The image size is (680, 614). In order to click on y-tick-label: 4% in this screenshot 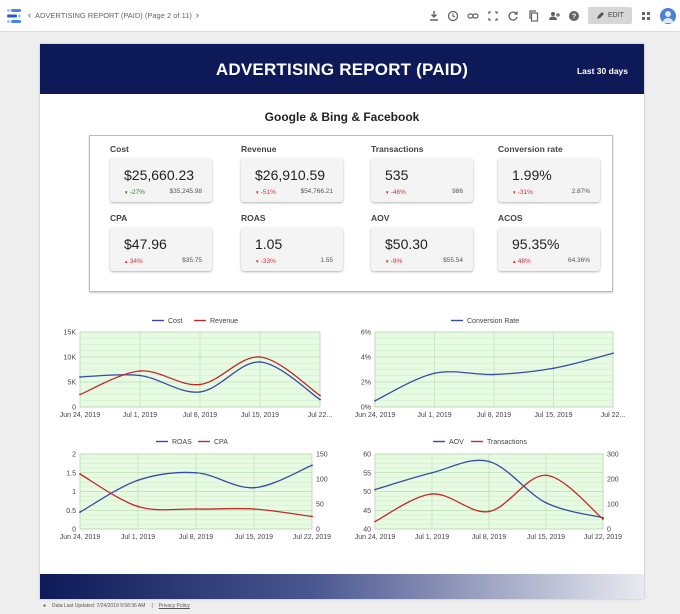, I will do `click(366, 358)`.